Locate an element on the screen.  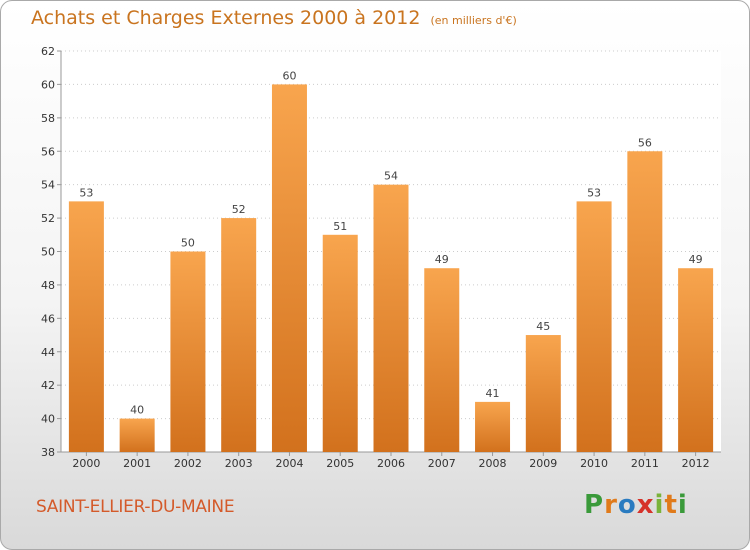
y-tick-label: 44 is located at coordinates (48, 352).